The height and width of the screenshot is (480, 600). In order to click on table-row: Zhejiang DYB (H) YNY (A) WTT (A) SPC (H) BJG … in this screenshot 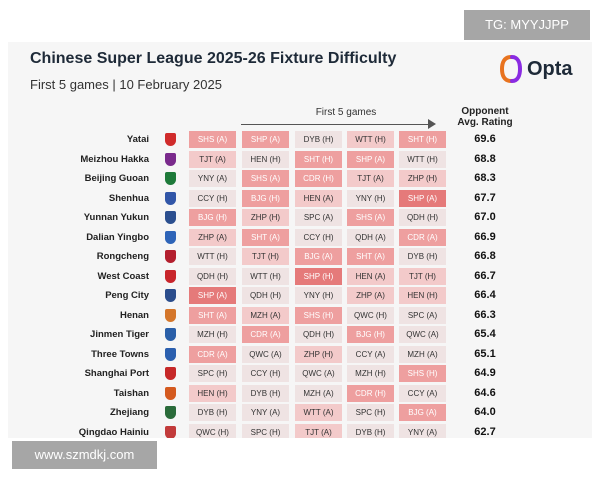, I will do `click(300, 412)`.